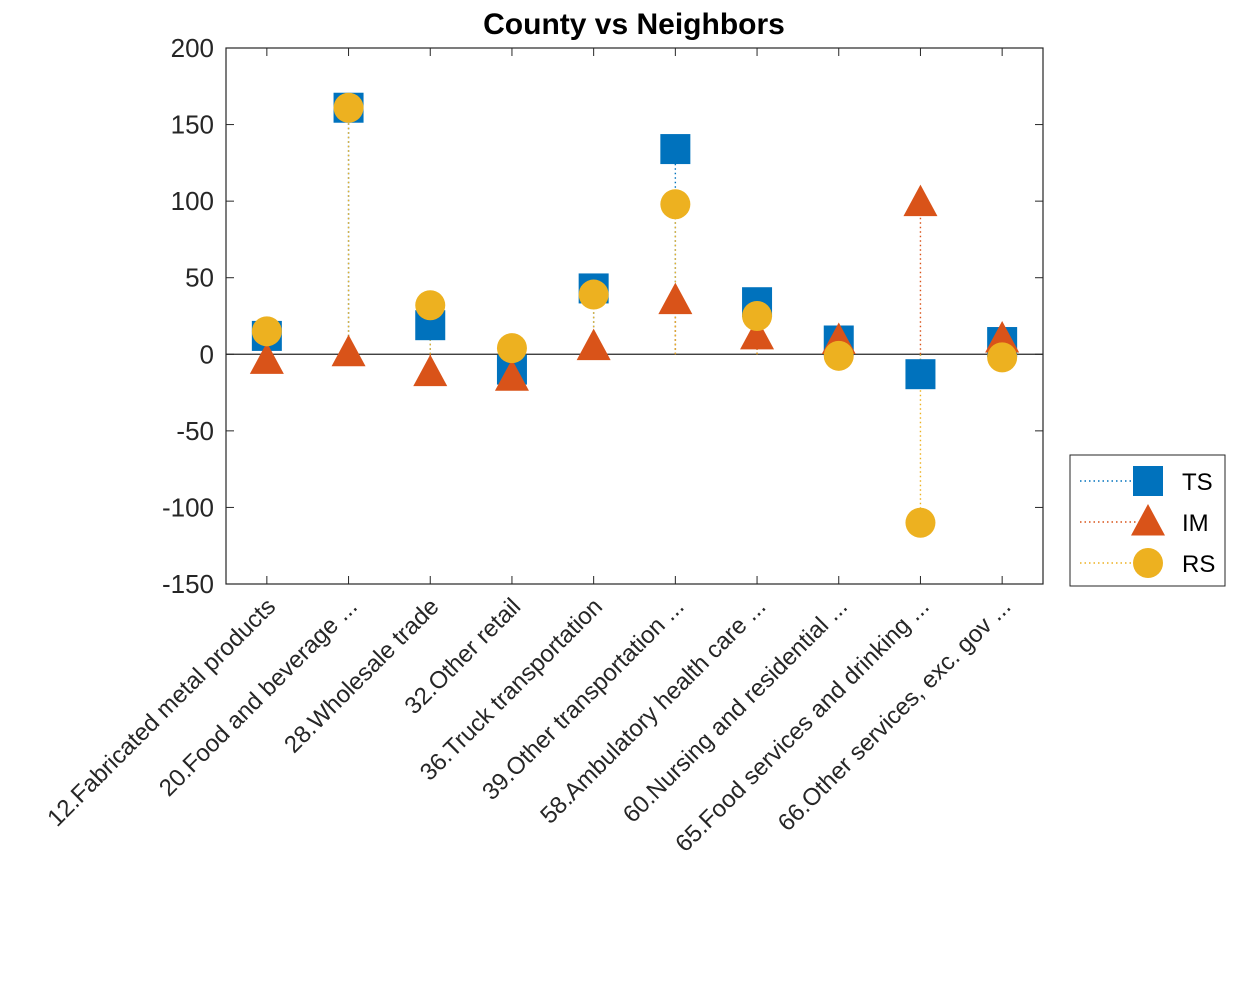 The image size is (1235, 981). I want to click on x-tick-label: 28.Wholesale trade, so click(361, 675).